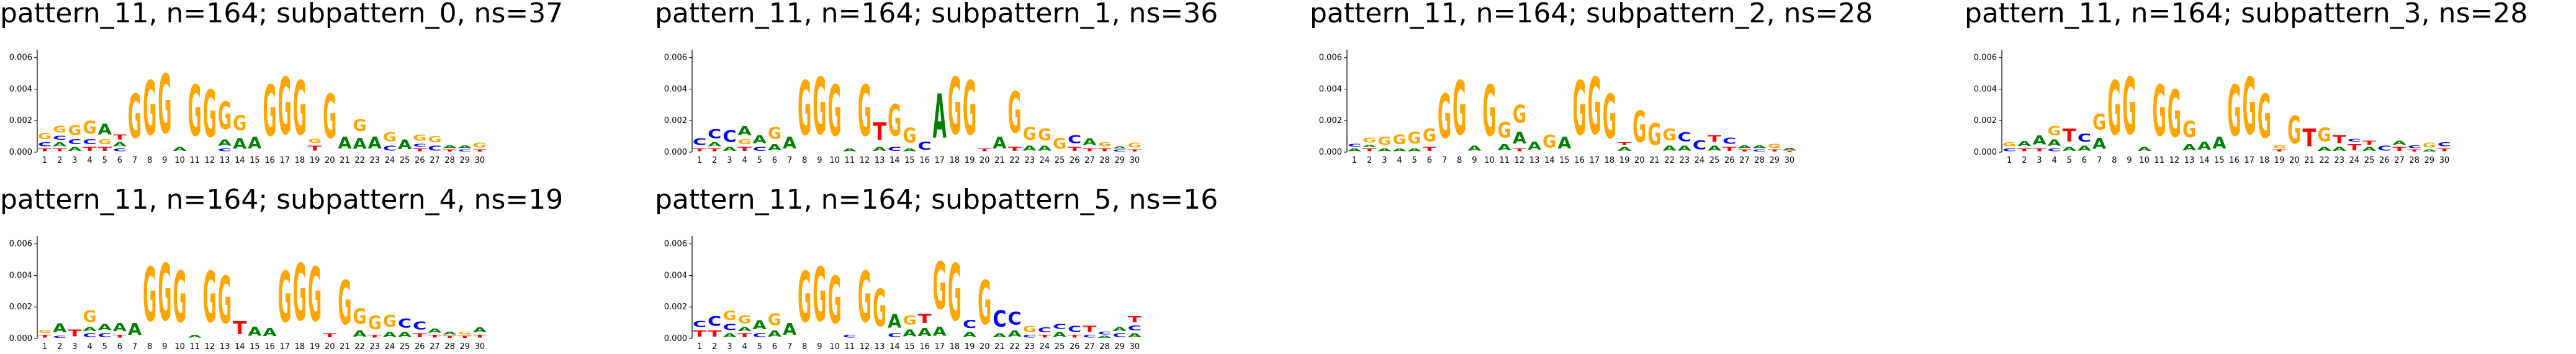 The image size is (2576, 354). What do you see at coordinates (714, 160) in the screenshot?
I see `x-tick-label: 2` at bounding box center [714, 160].